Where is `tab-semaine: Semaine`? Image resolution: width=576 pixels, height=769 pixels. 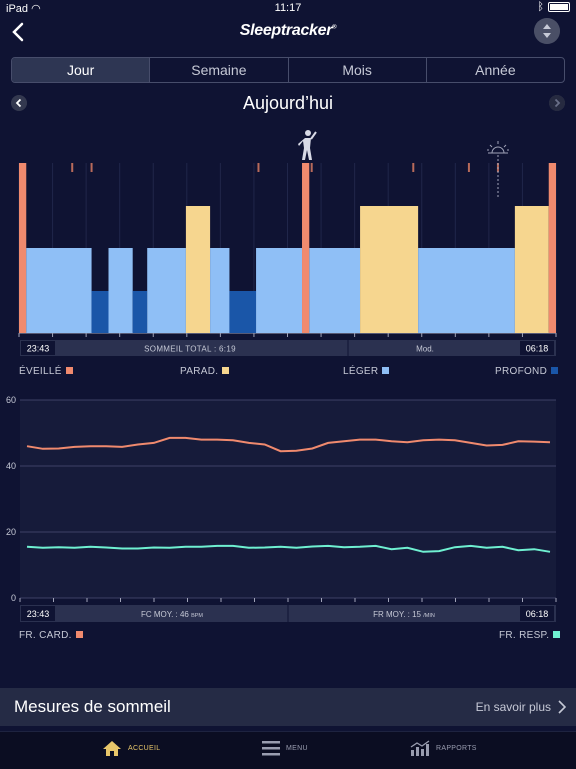 tab-semaine: Semaine is located at coordinates (218, 70).